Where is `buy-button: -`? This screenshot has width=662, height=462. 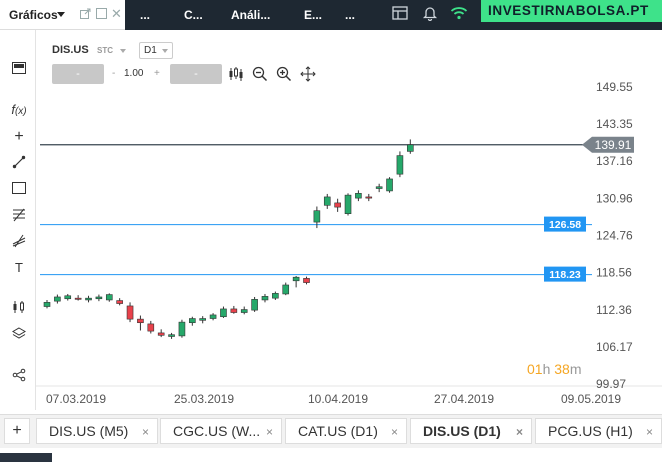
buy-button: - is located at coordinates (196, 74).